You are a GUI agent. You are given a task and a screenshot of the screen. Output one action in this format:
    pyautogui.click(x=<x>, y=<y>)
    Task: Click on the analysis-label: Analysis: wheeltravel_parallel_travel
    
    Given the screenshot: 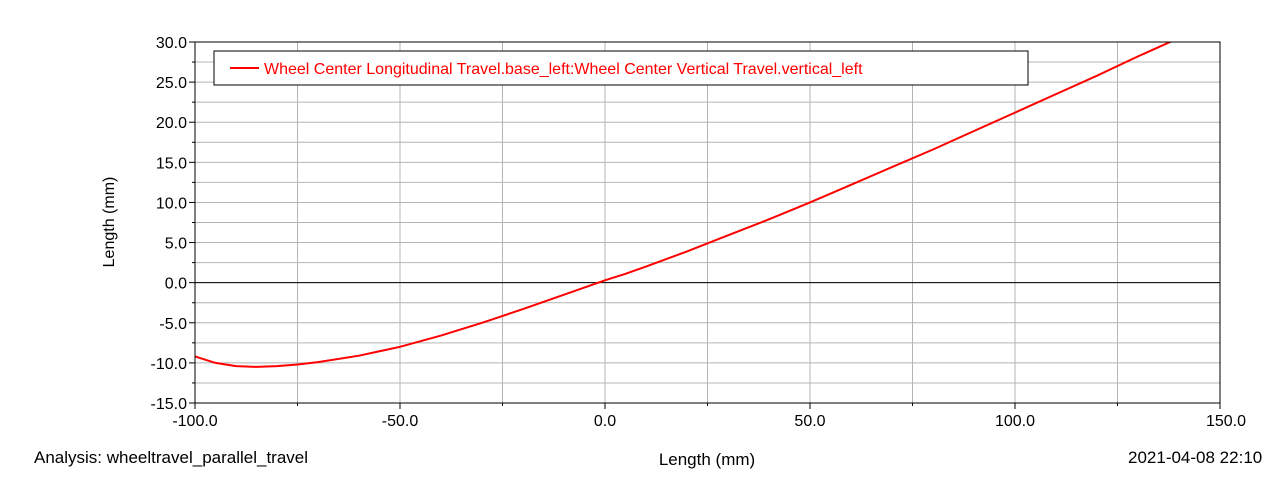 What is the action you would take?
    pyautogui.click(x=171, y=457)
    